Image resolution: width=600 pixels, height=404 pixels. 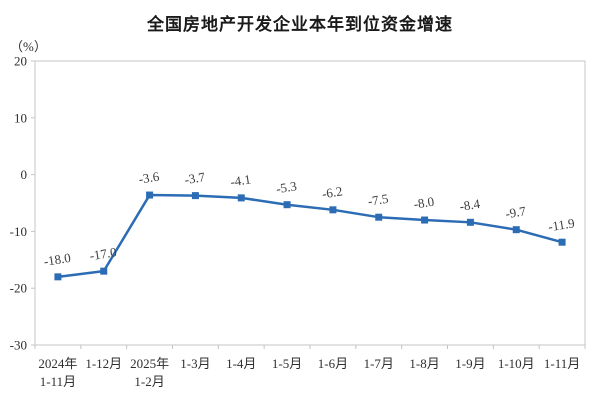 What do you see at coordinates (515, 212) in the screenshot?
I see `data-point-label: -9.7` at bounding box center [515, 212].